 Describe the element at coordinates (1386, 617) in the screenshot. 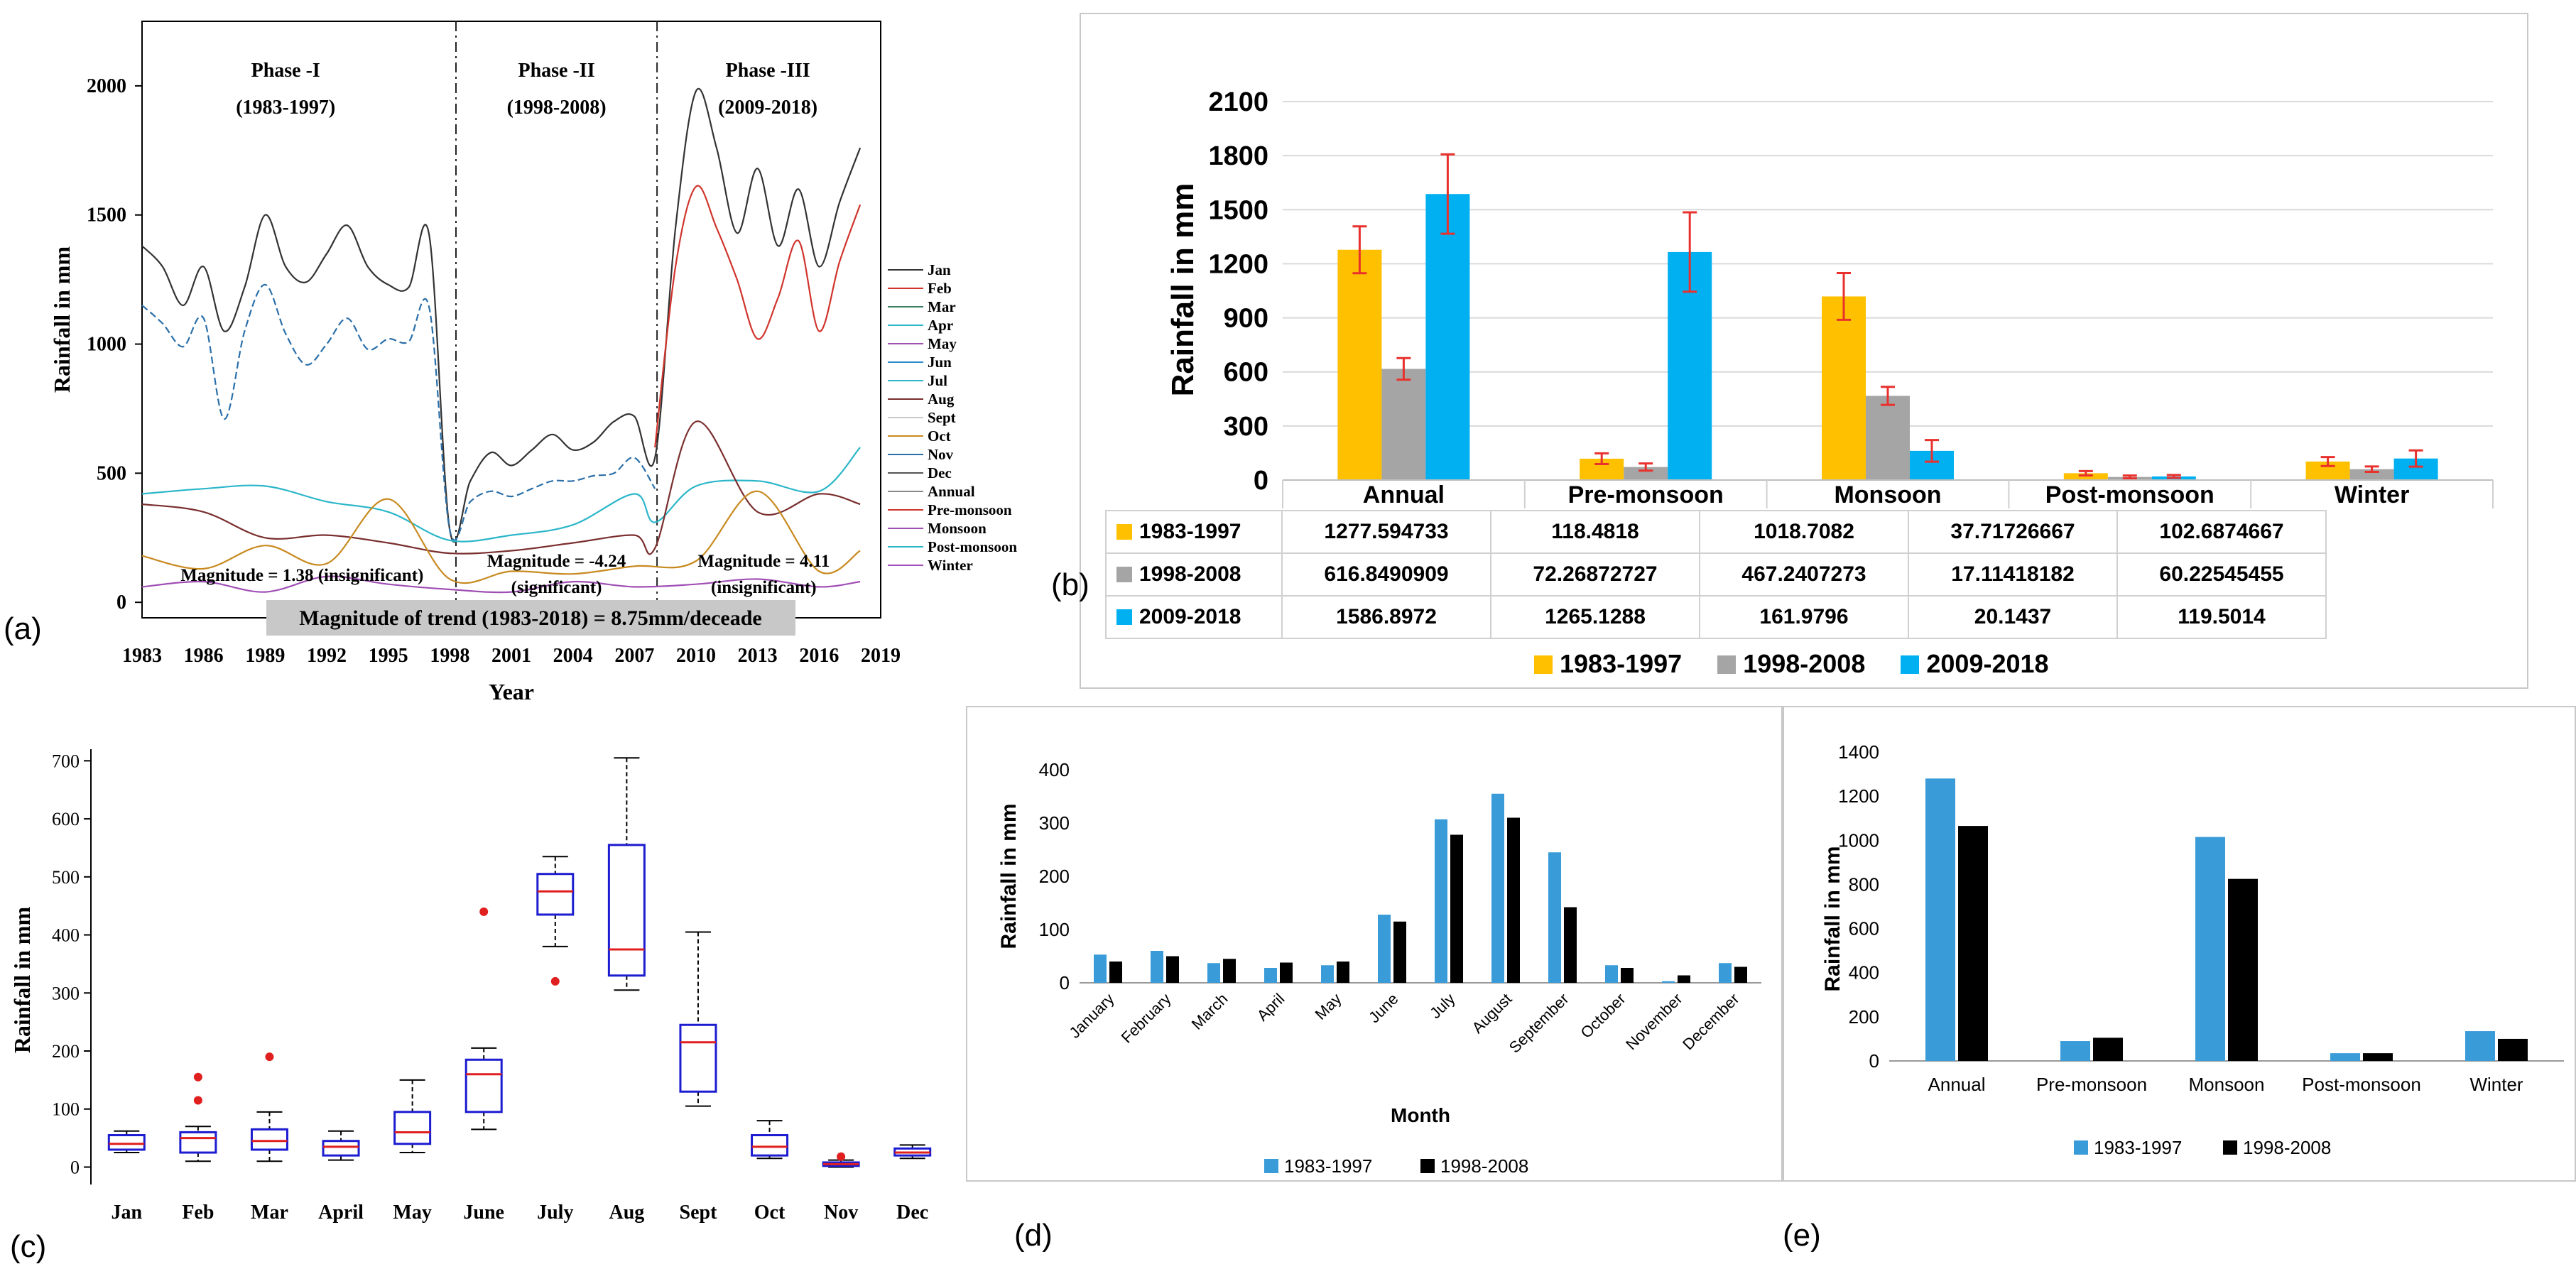

I see `table-cell: 1586.8972` at that location.